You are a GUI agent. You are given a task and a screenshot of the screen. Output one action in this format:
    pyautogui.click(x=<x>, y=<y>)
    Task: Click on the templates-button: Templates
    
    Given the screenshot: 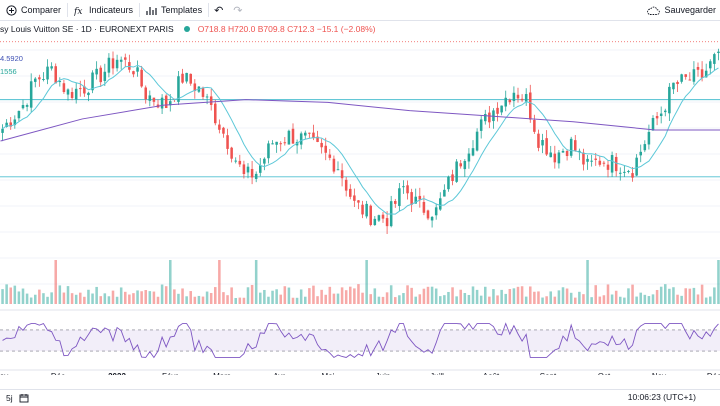 What is the action you would take?
    pyautogui.click(x=174, y=10)
    